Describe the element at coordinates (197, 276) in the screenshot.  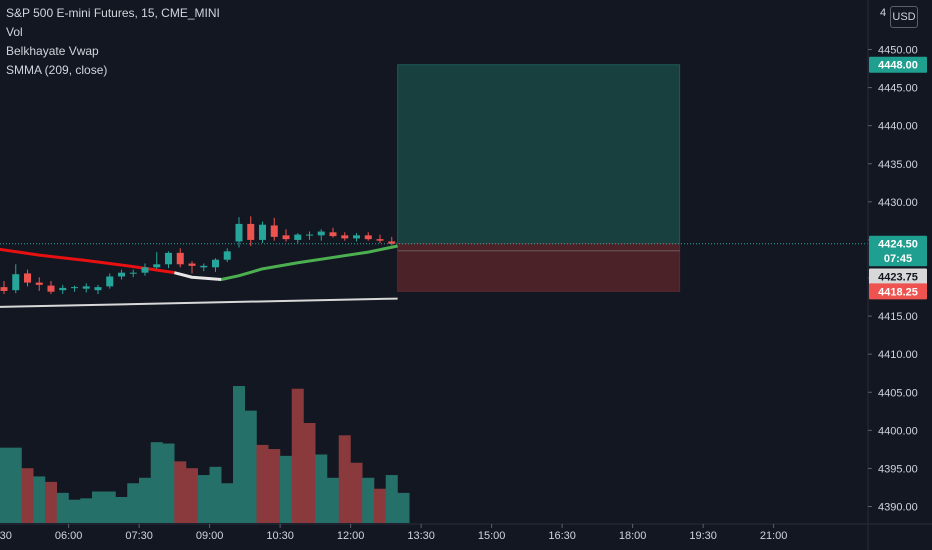
I see `vwap-segment-flat` at that location.